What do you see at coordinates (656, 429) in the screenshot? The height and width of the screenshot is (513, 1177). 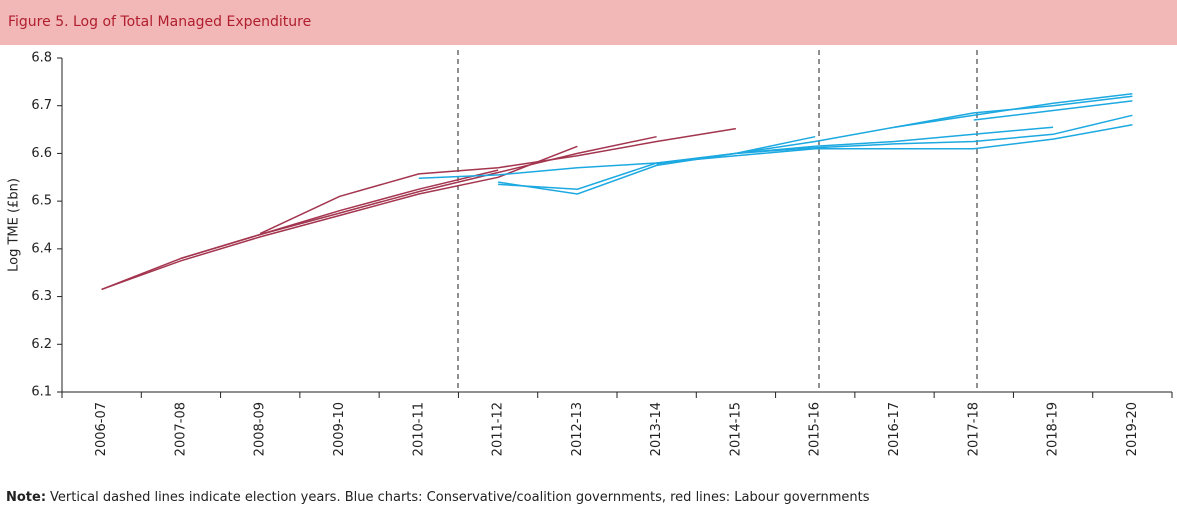 I see `x-tick-label: 2013-14` at bounding box center [656, 429].